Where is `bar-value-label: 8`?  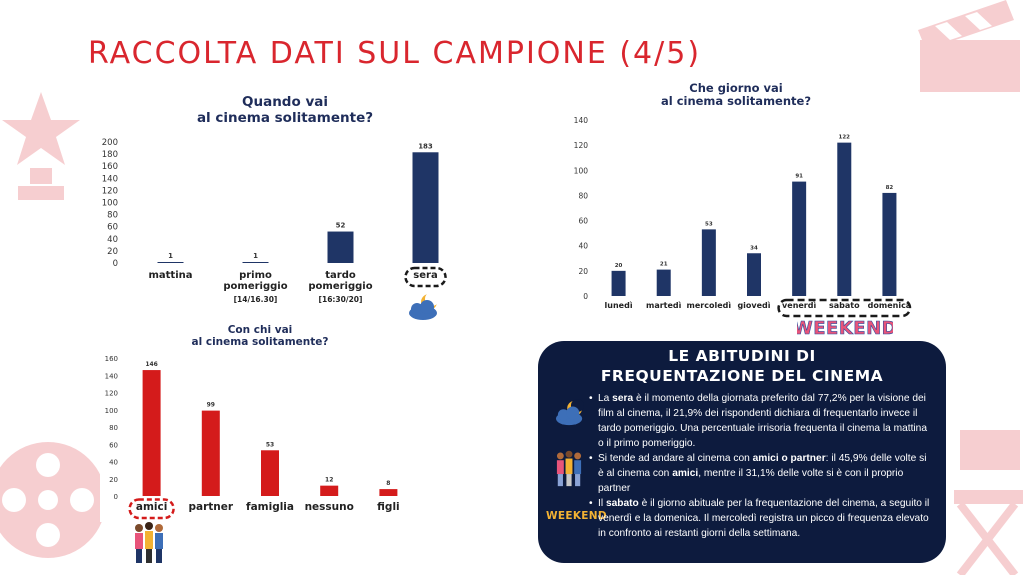
bar-value-label: 8 is located at coordinates (388, 483).